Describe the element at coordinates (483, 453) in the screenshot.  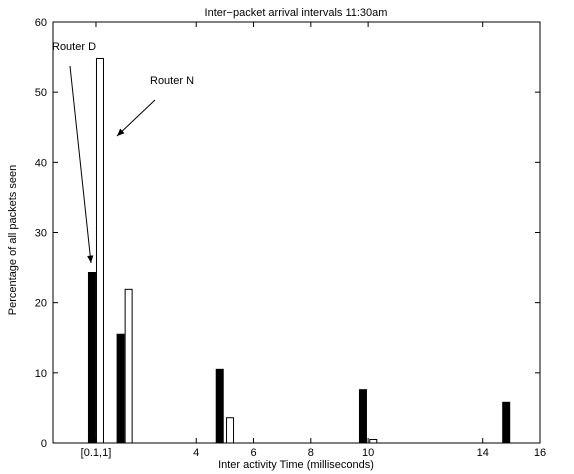
I see `x-tick-label-5: 14` at that location.